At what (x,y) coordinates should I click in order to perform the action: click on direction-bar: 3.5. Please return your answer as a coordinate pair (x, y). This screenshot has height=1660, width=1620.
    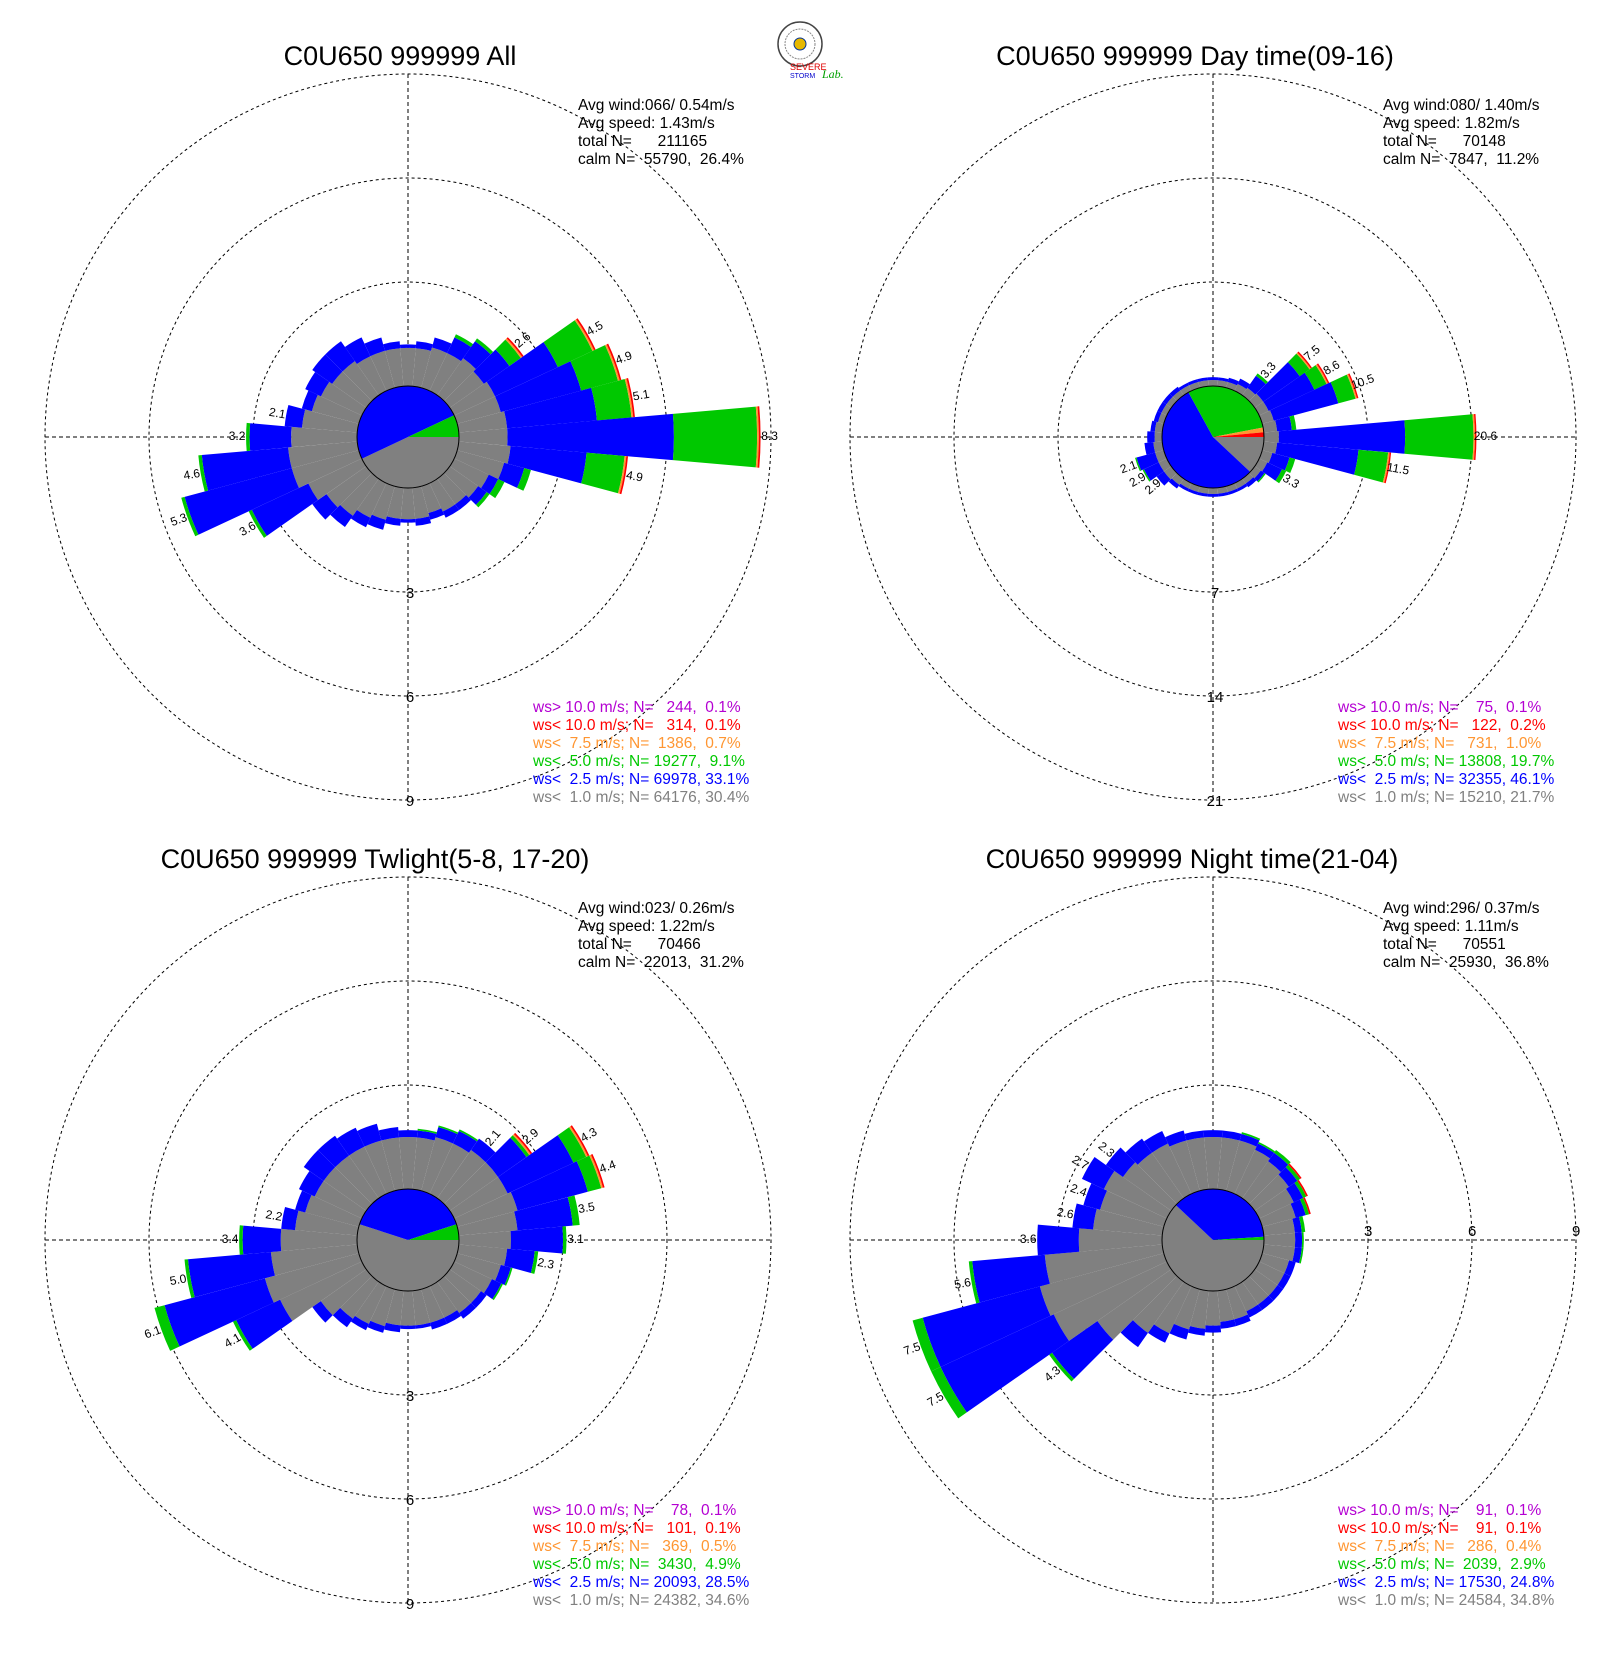
    Looking at the image, I should click on (526, 1215).